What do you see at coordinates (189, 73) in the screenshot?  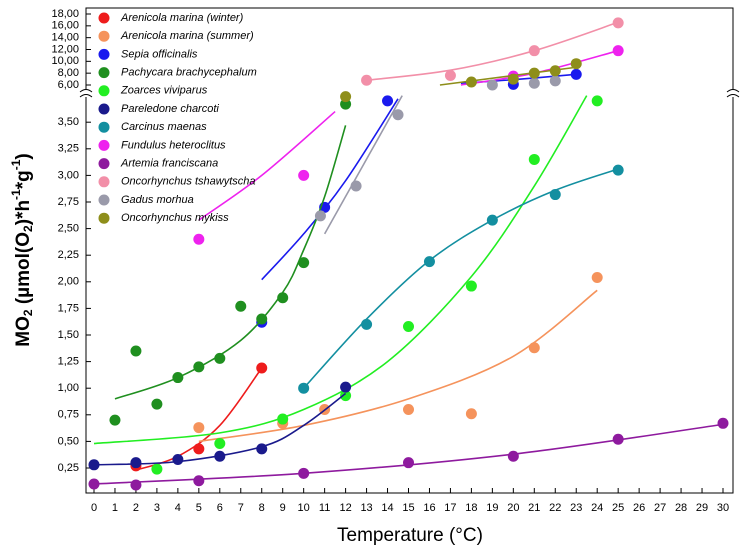 I see `legend-label: Pachycara brachycephalum` at bounding box center [189, 73].